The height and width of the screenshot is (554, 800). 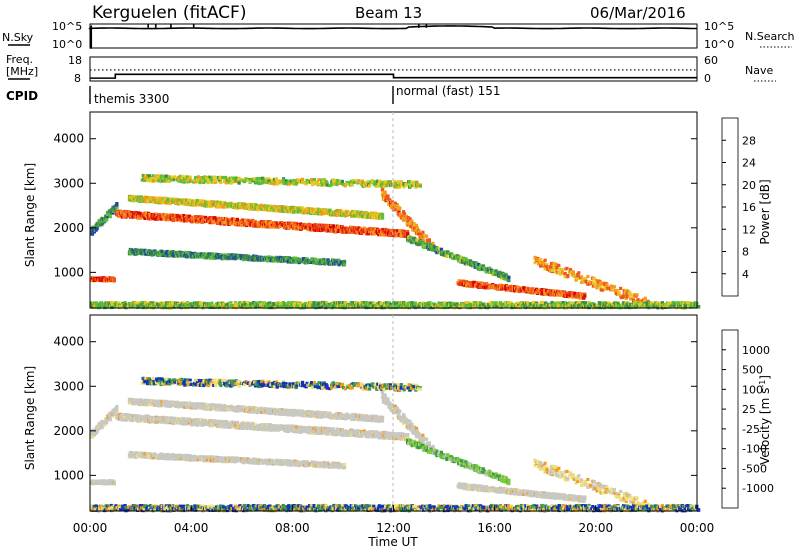 I want to click on cpid-segment-0: themis 3300, so click(x=131, y=99).